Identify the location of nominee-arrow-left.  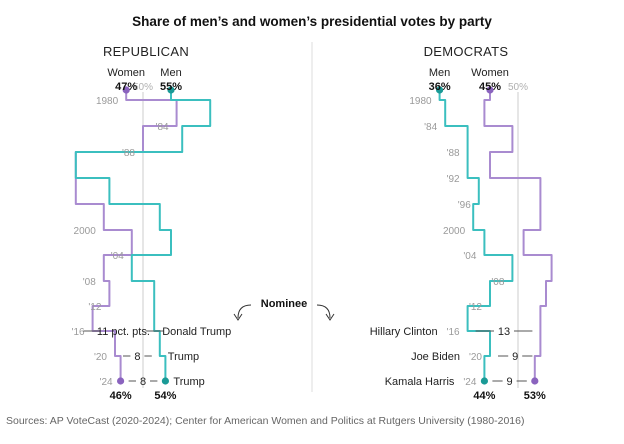
(244, 311).